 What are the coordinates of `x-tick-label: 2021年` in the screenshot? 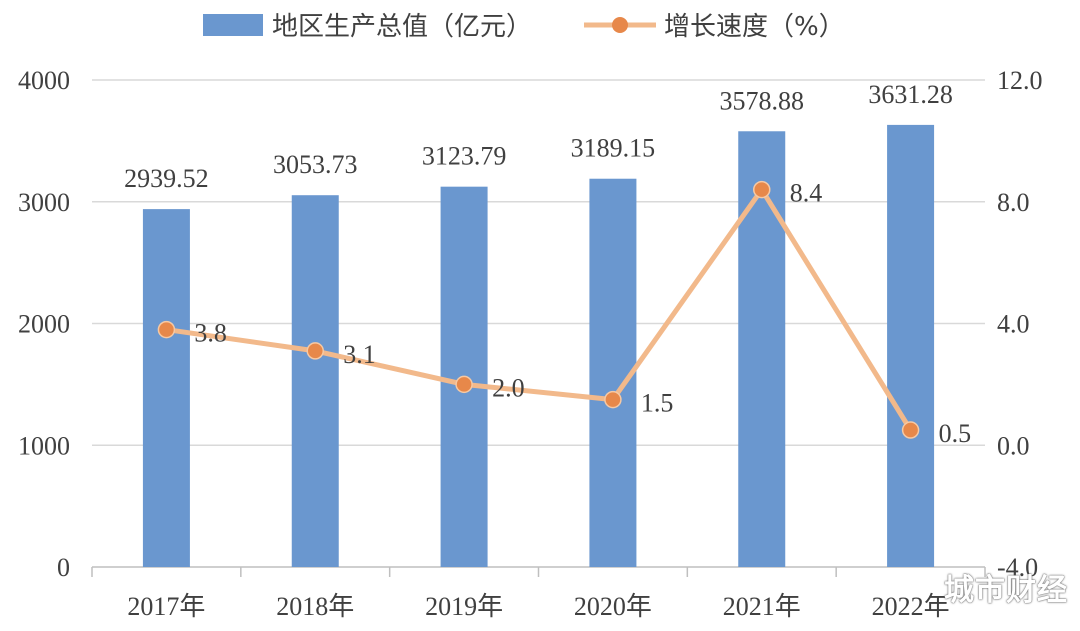 It's located at (762, 606).